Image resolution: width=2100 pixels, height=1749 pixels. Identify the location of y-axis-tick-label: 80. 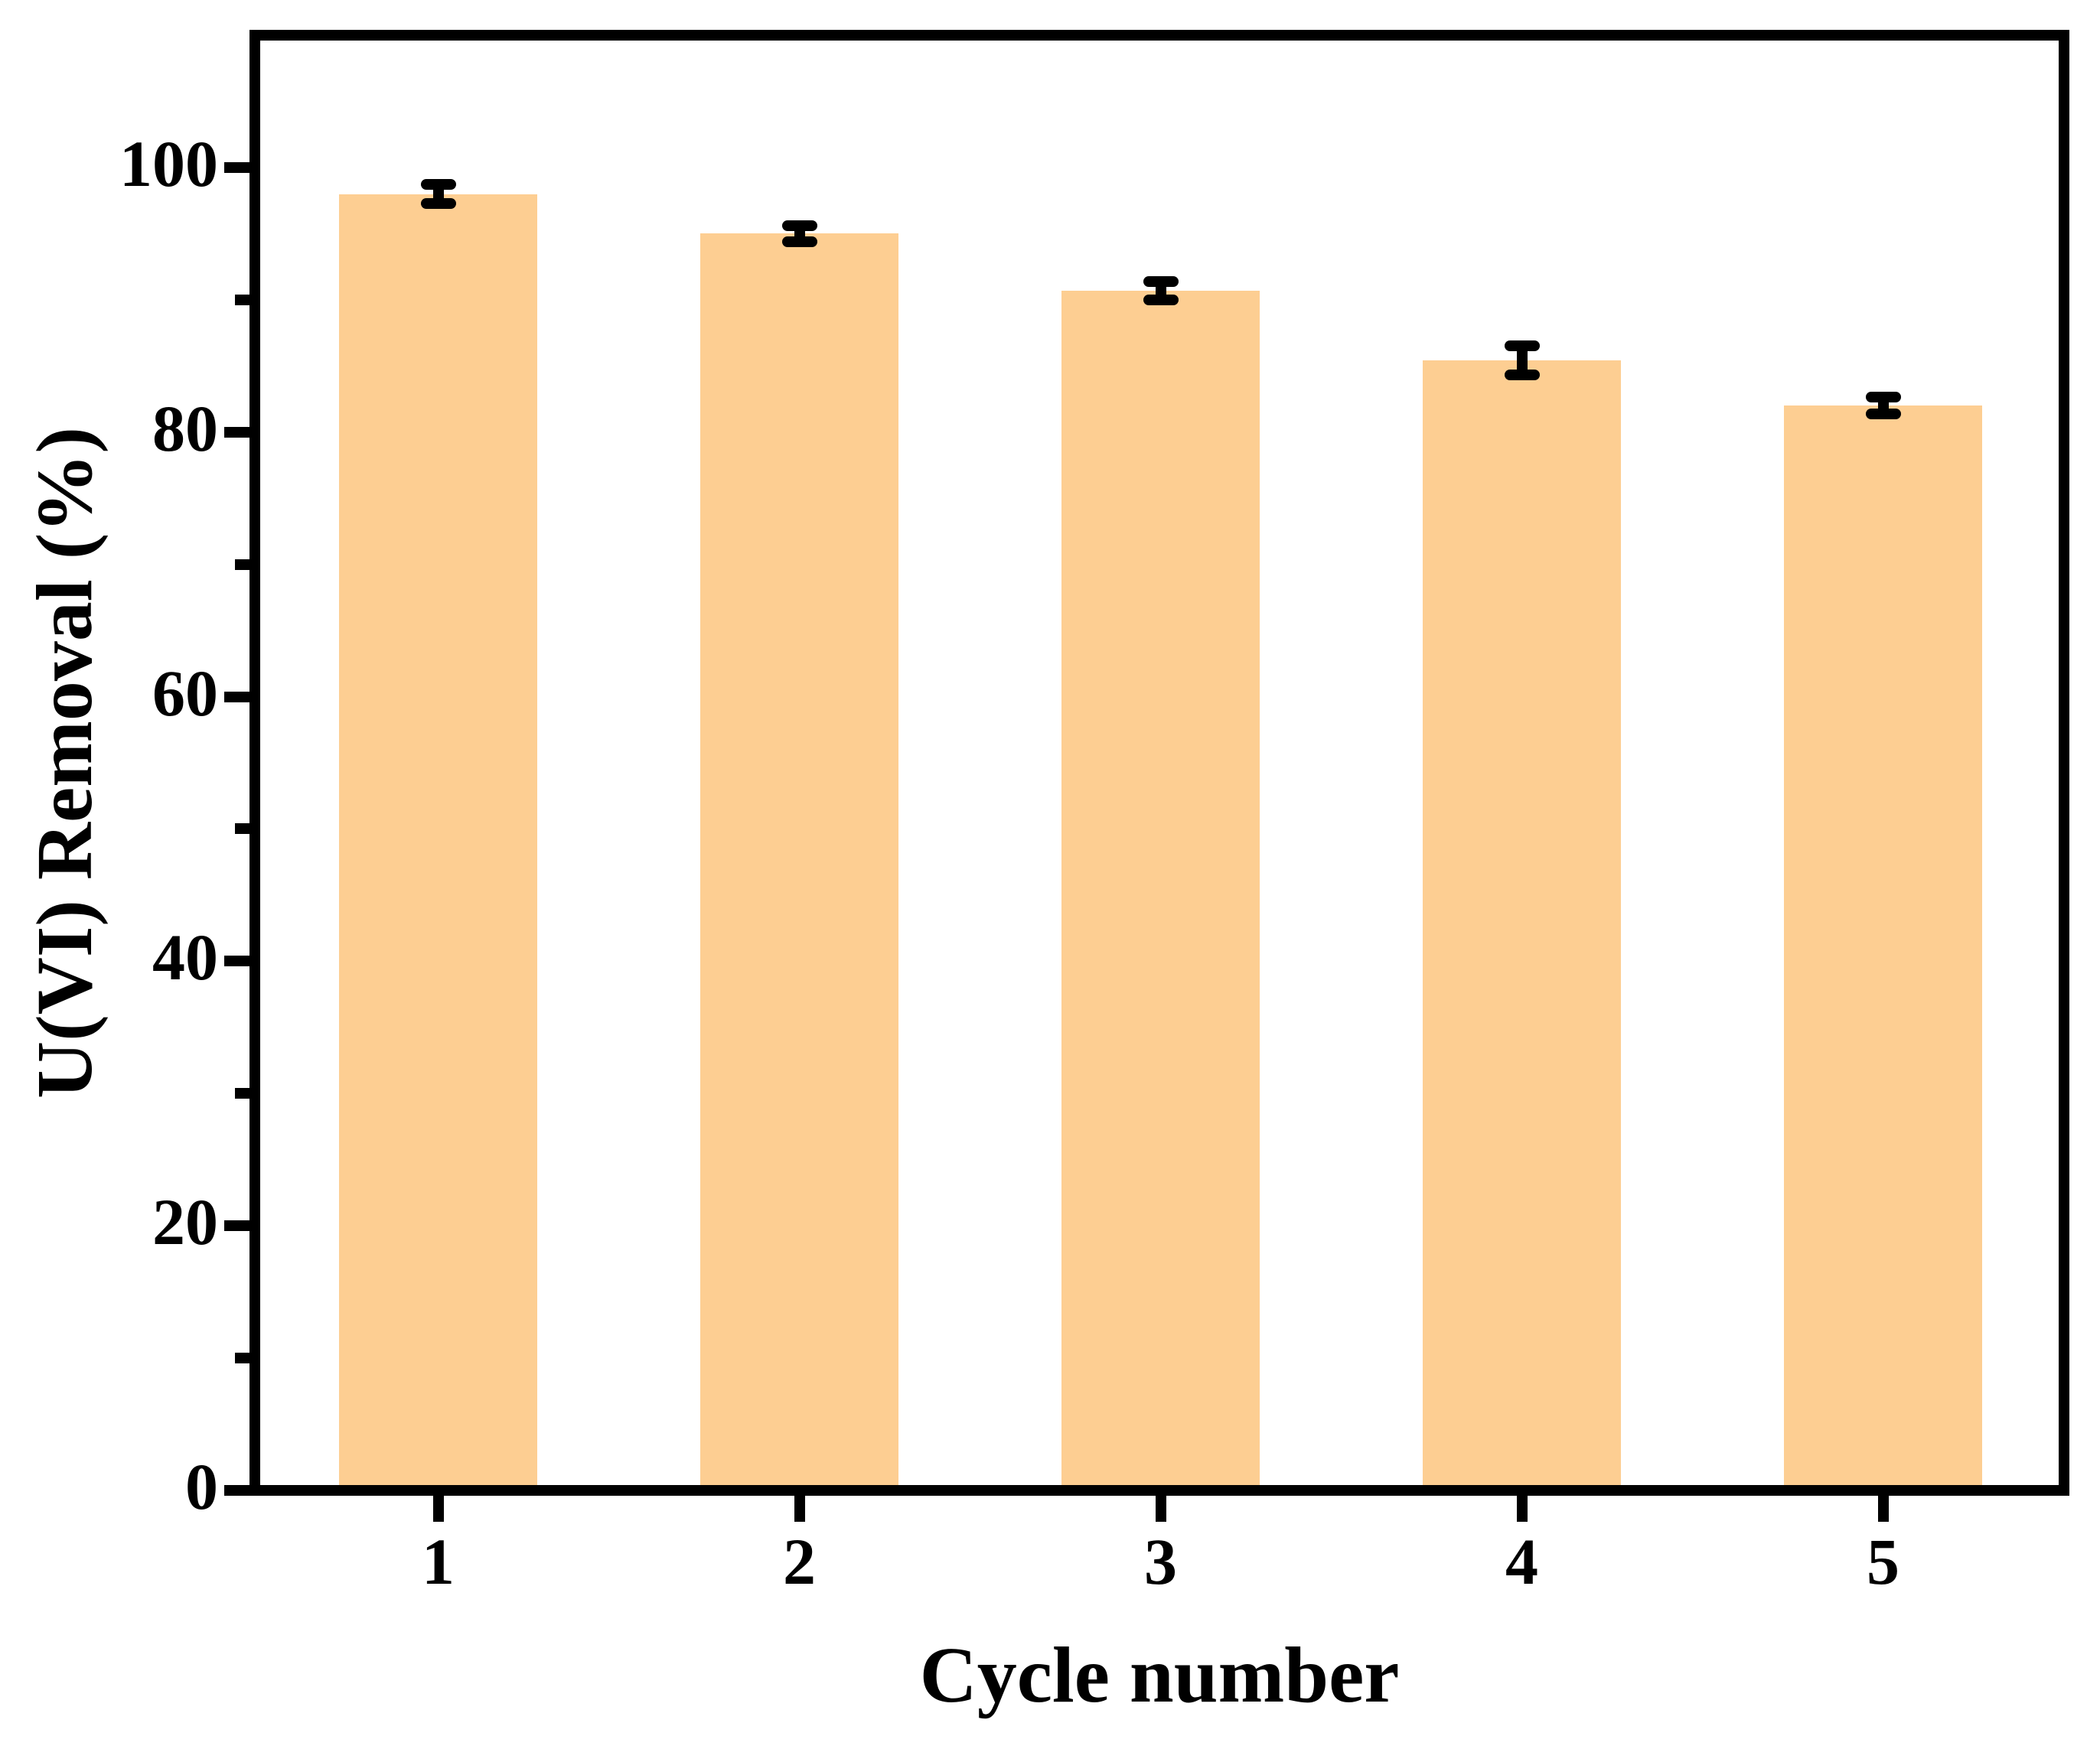
(185, 428).